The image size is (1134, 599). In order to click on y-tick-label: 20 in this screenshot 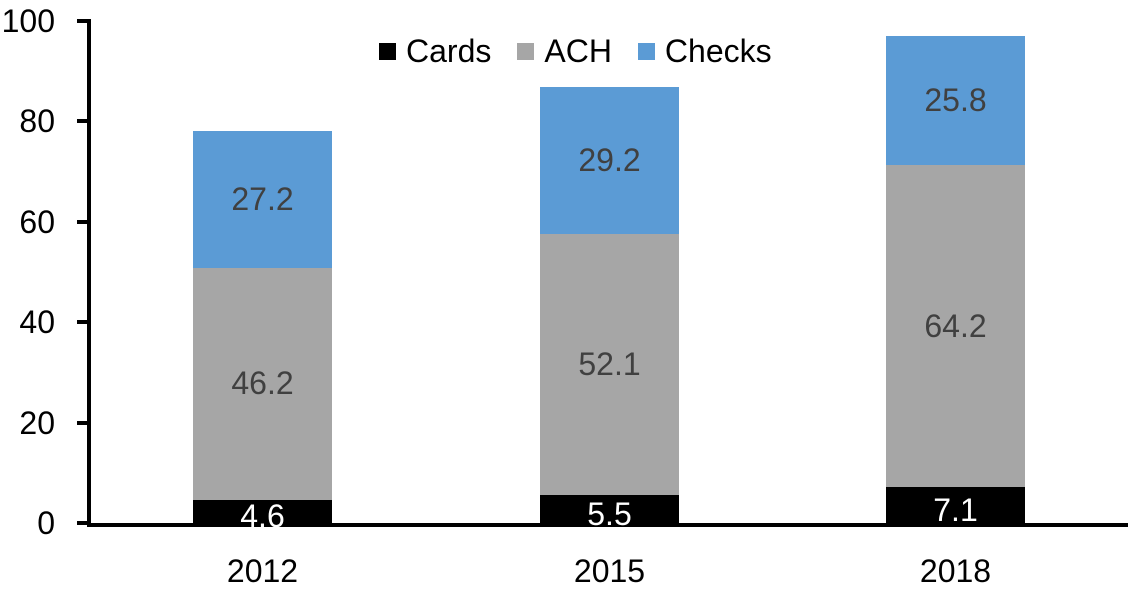, I will do `click(37, 422)`.